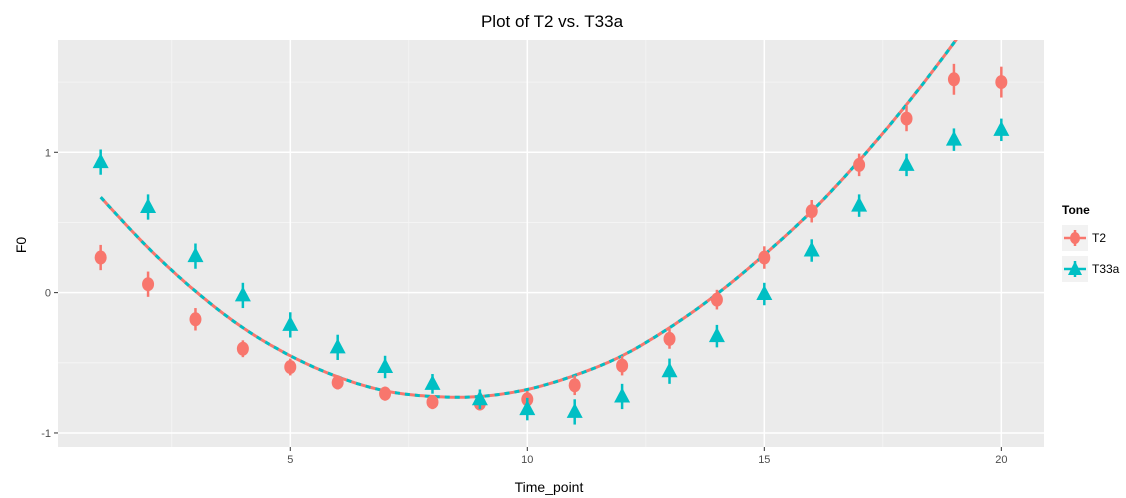 The height and width of the screenshot is (498, 1126). I want to click on y-axis-label: F0, so click(21, 245).